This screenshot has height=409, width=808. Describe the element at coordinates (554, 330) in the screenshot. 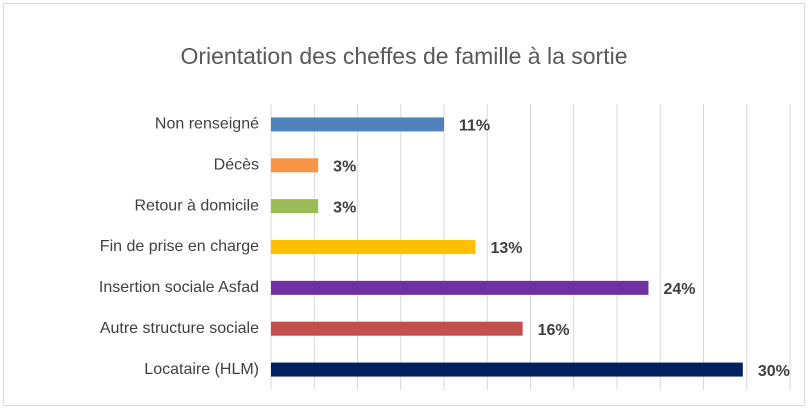

I see `data-label: 16%` at that location.